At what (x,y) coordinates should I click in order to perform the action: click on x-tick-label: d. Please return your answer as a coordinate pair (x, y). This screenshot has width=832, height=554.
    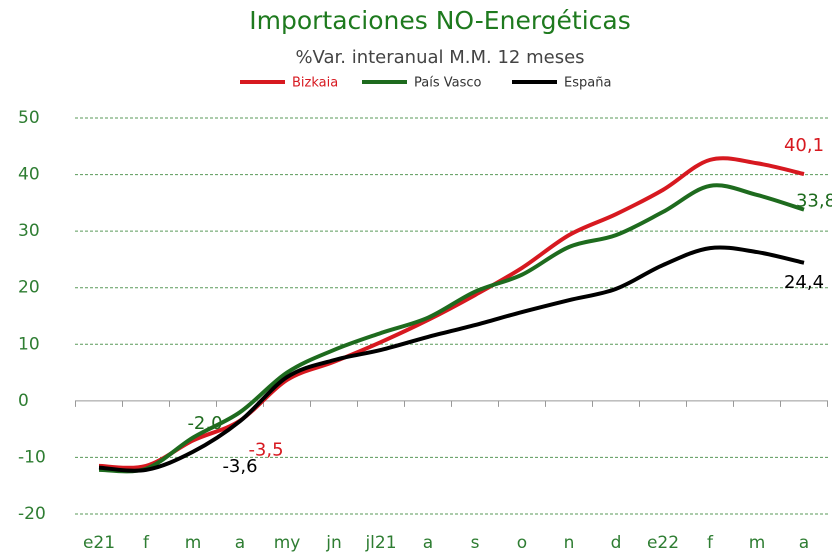
    Looking at the image, I should click on (616, 543).